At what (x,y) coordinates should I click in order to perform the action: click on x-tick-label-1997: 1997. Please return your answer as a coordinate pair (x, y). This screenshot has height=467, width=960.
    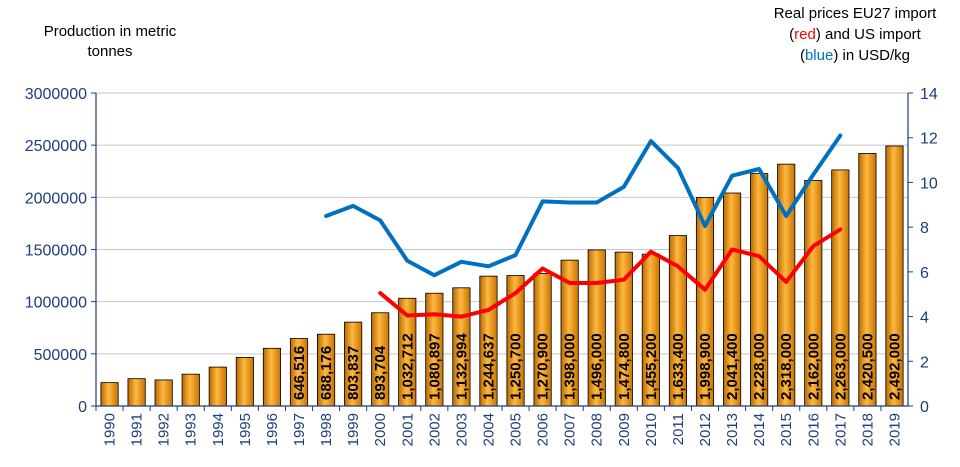
    Looking at the image, I should click on (299, 429).